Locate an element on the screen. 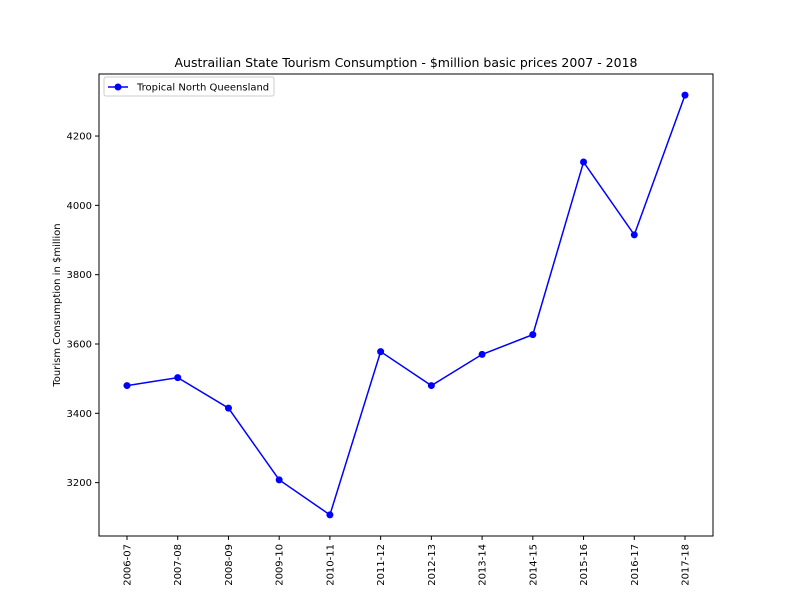 The width and height of the screenshot is (792, 612). x-tick-label: 2015-16 is located at coordinates (584, 565).